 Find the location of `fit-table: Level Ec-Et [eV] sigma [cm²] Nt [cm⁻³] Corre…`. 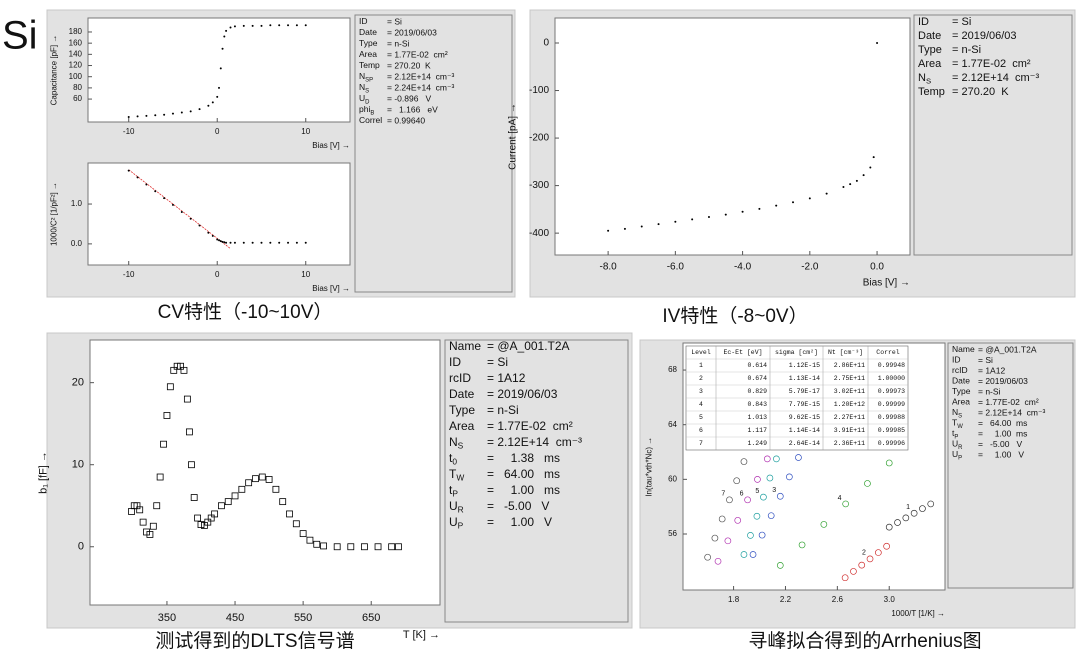

fit-table: Level Ec-Et [eV] sigma [cm²] Nt [cm⁻³] Corre… is located at coordinates (797, 398).